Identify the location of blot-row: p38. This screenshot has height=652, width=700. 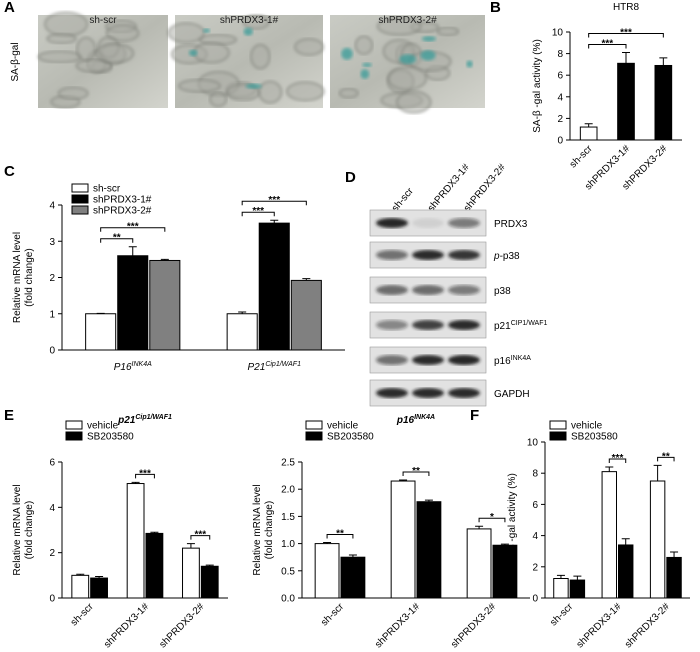
(440, 290).